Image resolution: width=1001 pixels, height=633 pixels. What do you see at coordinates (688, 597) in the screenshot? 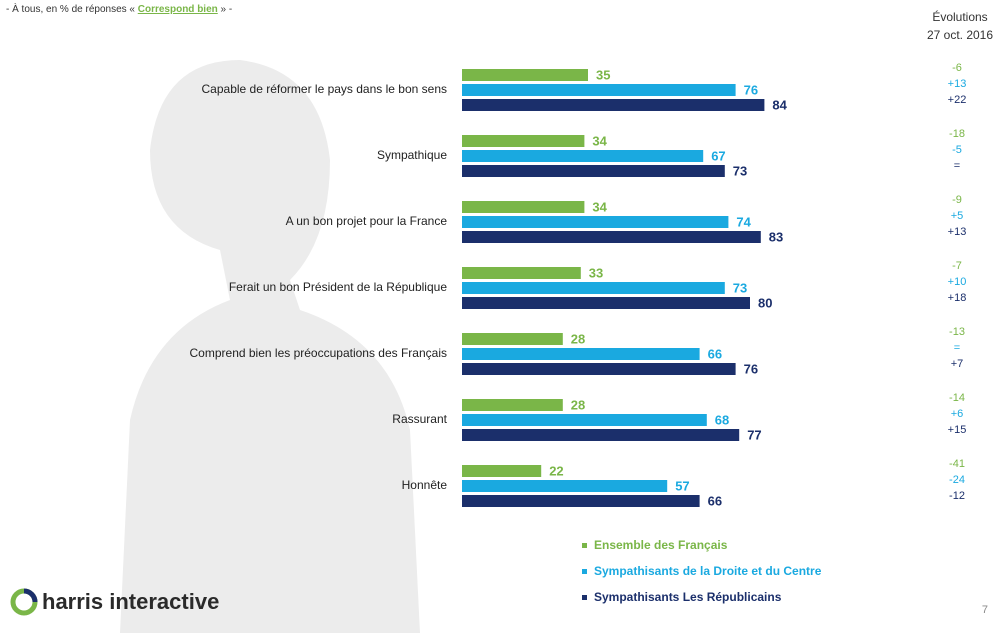
I see `legend-label: Sympathisants Les Républicains` at bounding box center [688, 597].